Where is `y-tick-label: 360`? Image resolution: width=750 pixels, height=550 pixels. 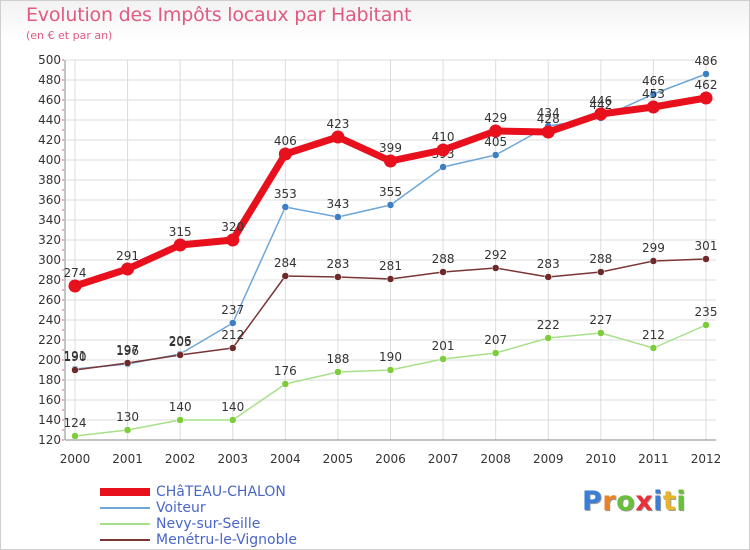 y-tick-label: 360 is located at coordinates (49, 200).